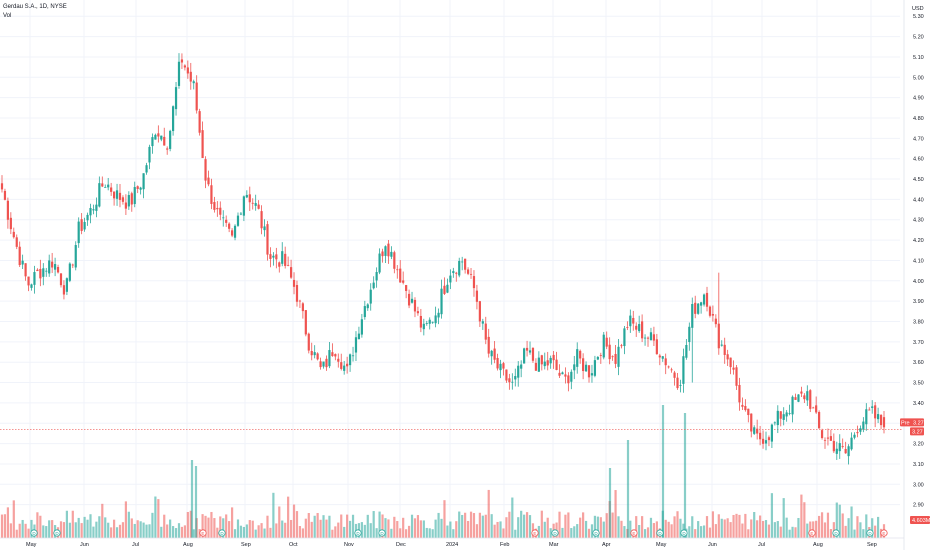 This screenshot has height=550, width=932. Describe the element at coordinates (918, 302) in the screenshot. I see `price-tick-label: 3.90` at that location.